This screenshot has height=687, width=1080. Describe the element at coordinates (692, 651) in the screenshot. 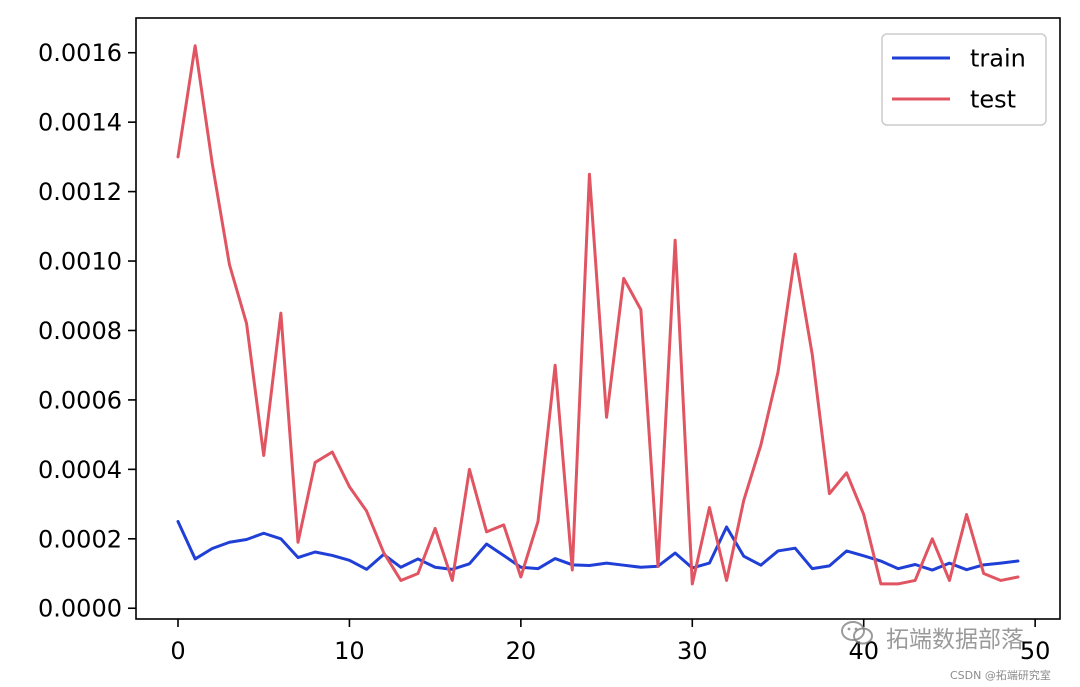

I see `x-tick-label: 30` at that location.